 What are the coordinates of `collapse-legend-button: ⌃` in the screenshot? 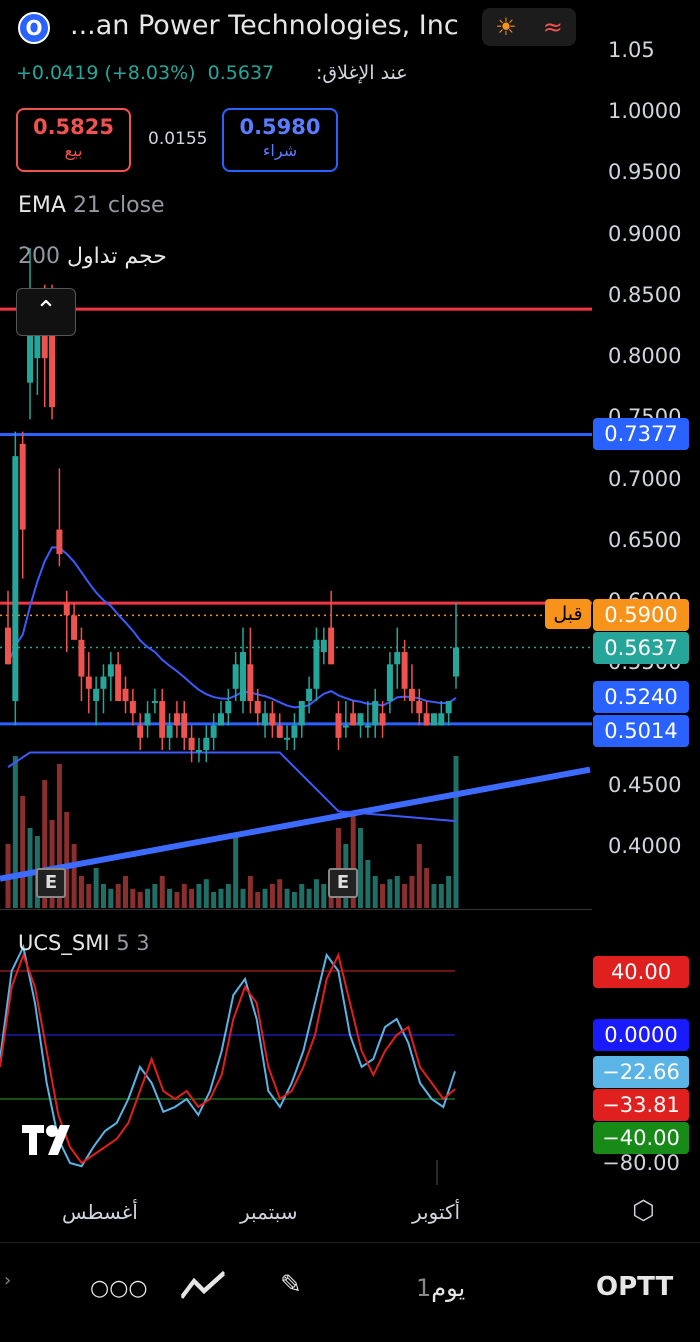 It's located at (46, 312).